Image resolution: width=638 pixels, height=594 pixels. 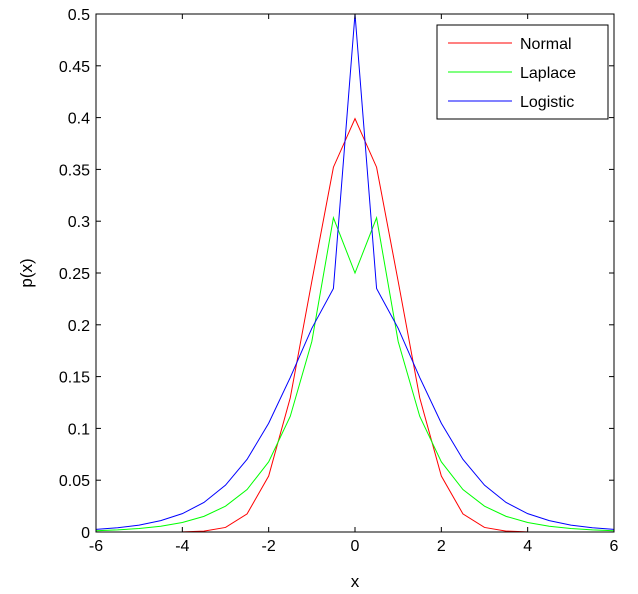 I want to click on x-axis-label: x, so click(x=355, y=581).